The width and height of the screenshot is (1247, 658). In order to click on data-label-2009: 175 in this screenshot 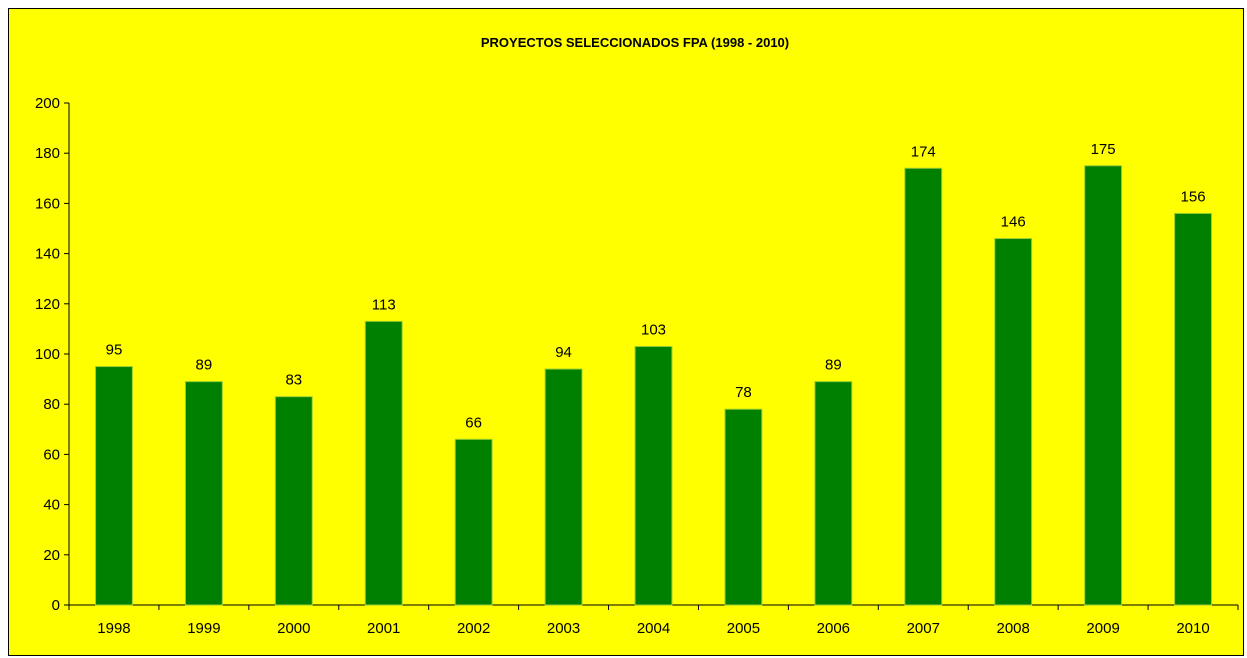, I will do `click(1103, 149)`.